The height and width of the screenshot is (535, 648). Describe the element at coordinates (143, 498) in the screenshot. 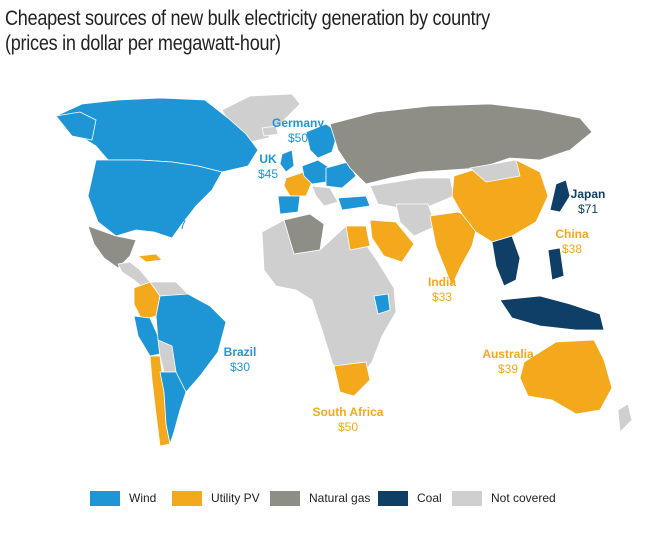

I see `legend-label-wind: Wind` at that location.